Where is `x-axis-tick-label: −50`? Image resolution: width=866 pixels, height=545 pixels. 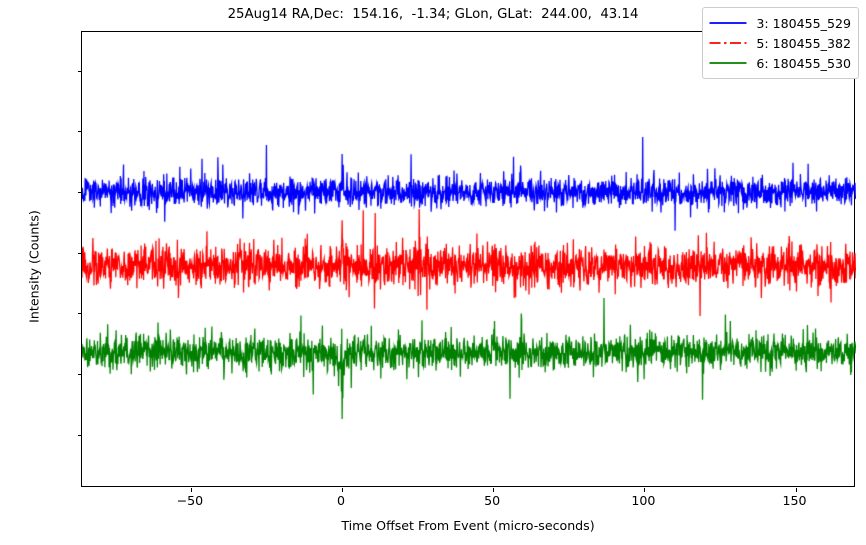 x-axis-tick-label: −50 is located at coordinates (190, 500).